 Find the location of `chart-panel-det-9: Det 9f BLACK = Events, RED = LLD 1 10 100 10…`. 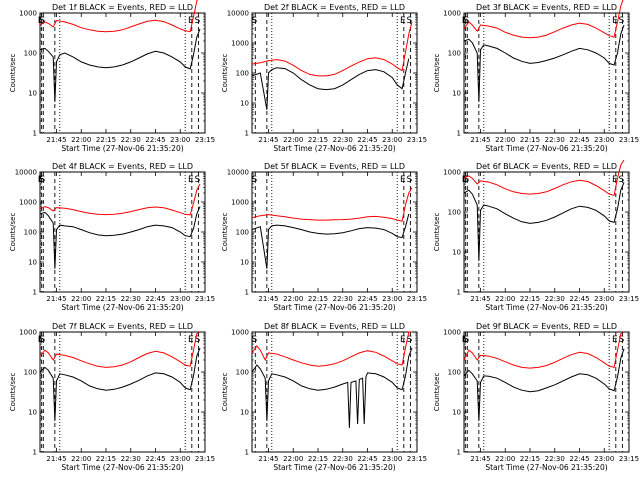

chart-panel-det-9: Det 9f BLACK = Events, RED = LLD 1 10 100 10… is located at coordinates (536, 397).